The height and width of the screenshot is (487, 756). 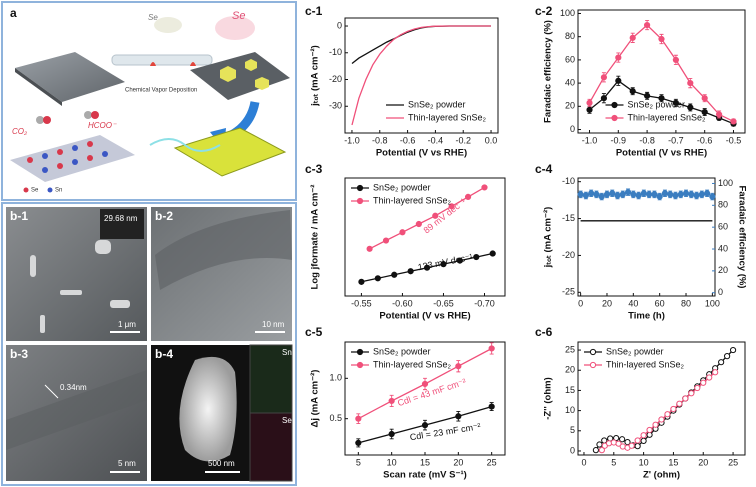 I want to click on series-line, so click(x=421, y=75).